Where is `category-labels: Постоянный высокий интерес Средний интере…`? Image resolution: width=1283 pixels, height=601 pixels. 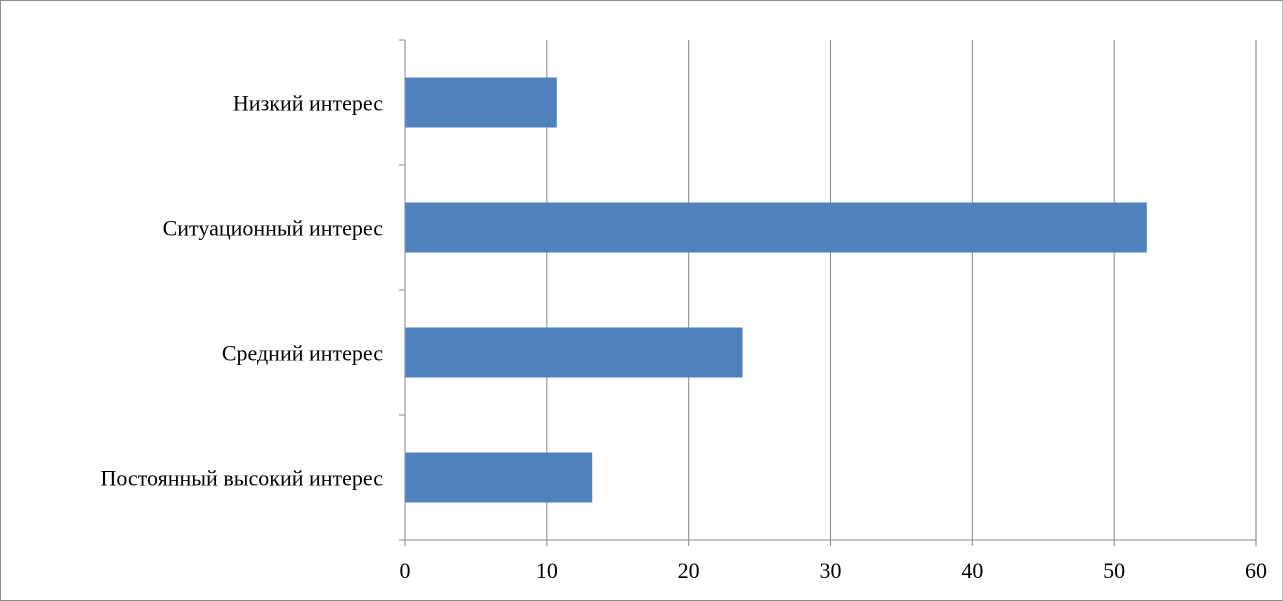
category-labels: Постоянный высокий интерес Средний интере… is located at coordinates (242, 291).